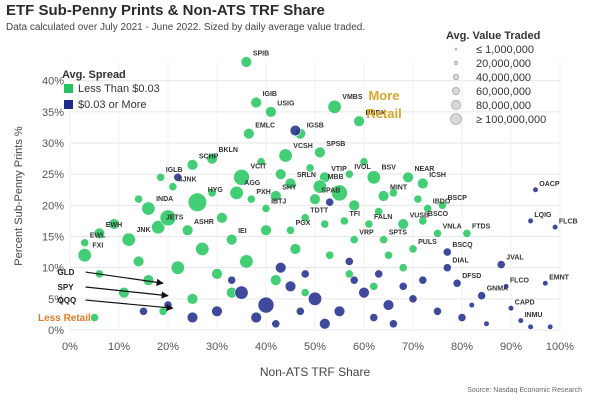 This screenshot has width=590, height=400. Describe the element at coordinates (555, 227) in the screenshot. I see `point-flcb` at that location.